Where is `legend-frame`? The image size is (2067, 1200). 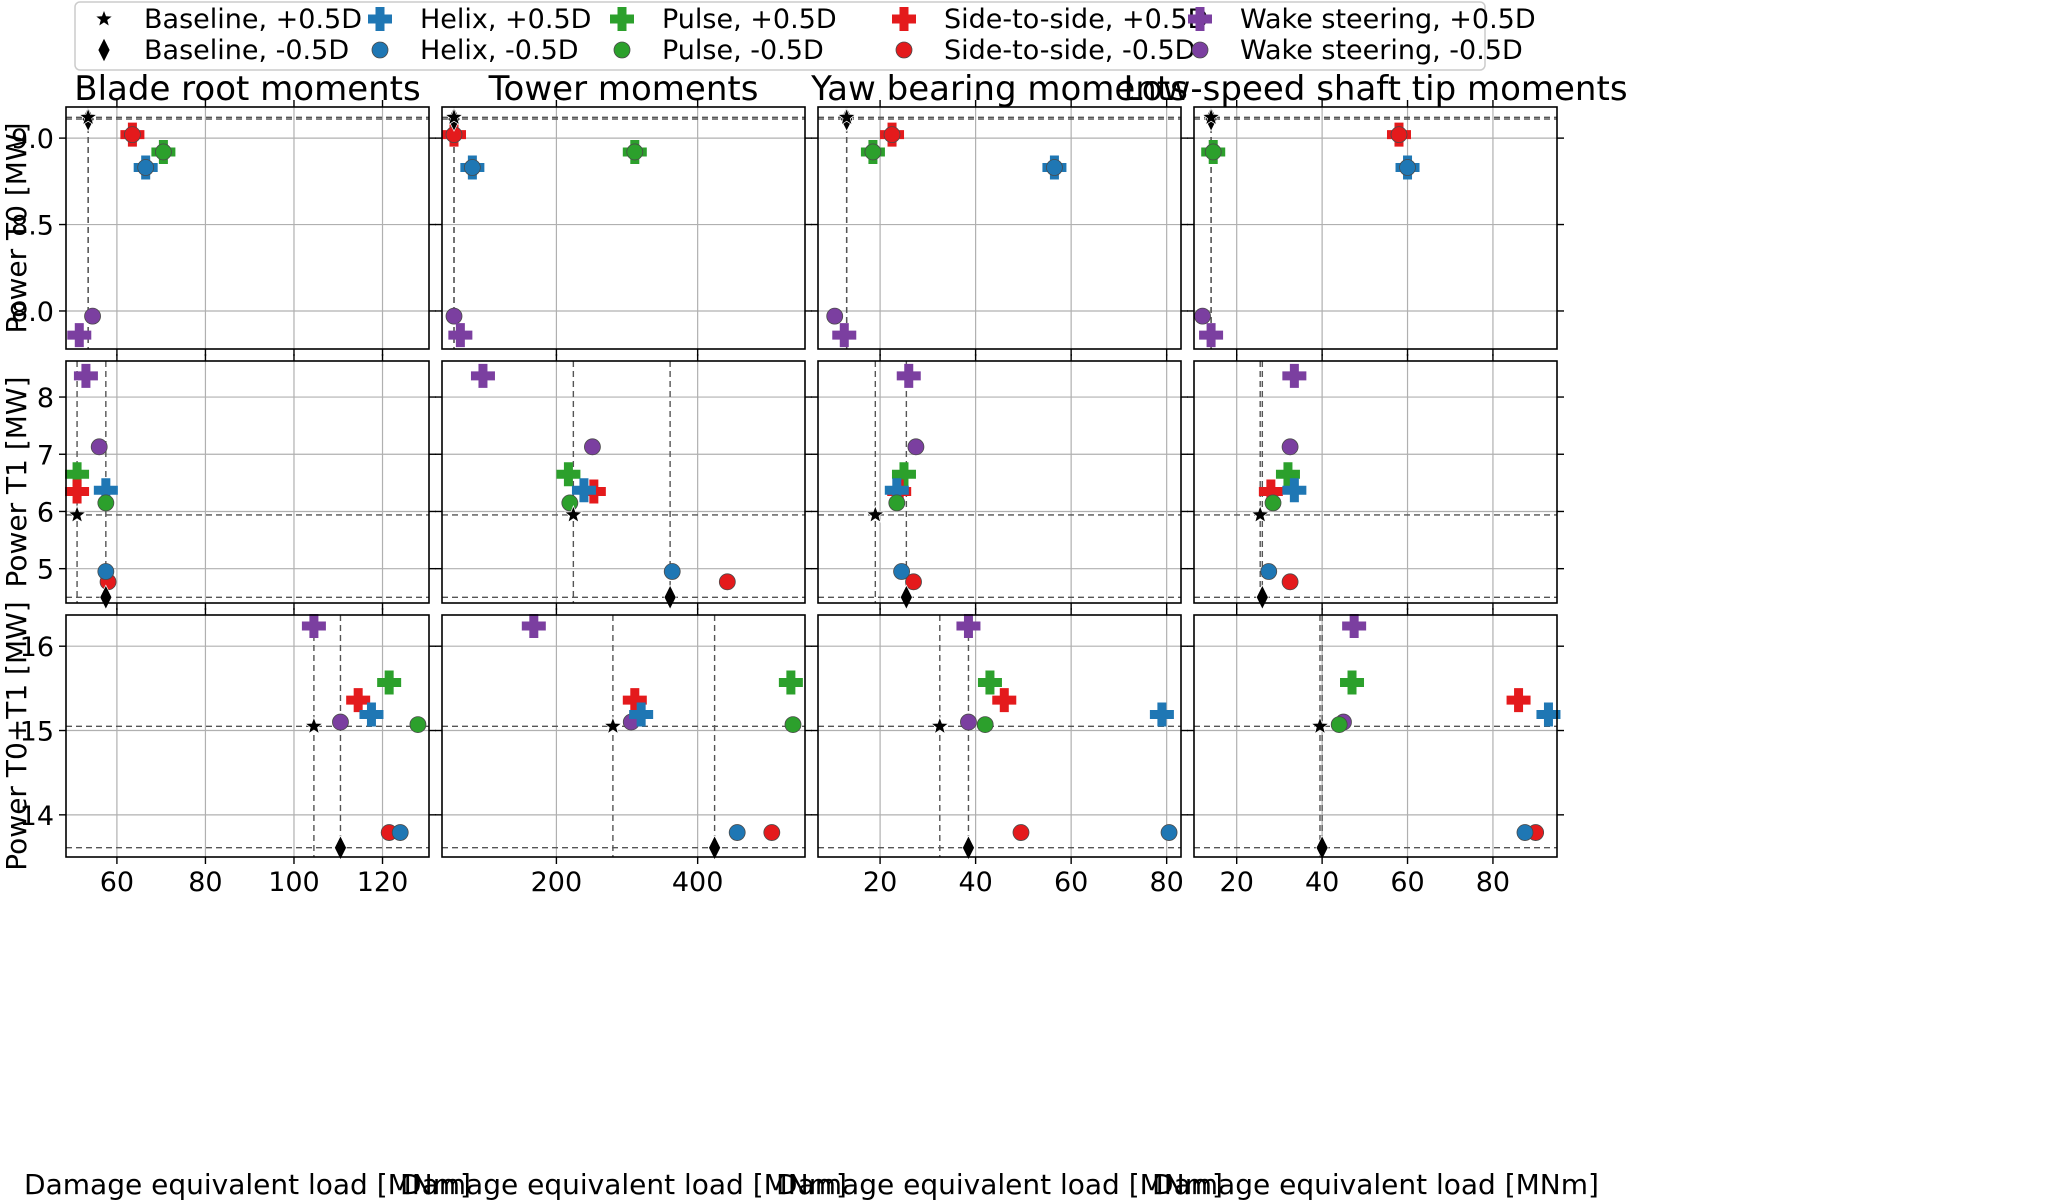 legend-frame is located at coordinates (780, 36).